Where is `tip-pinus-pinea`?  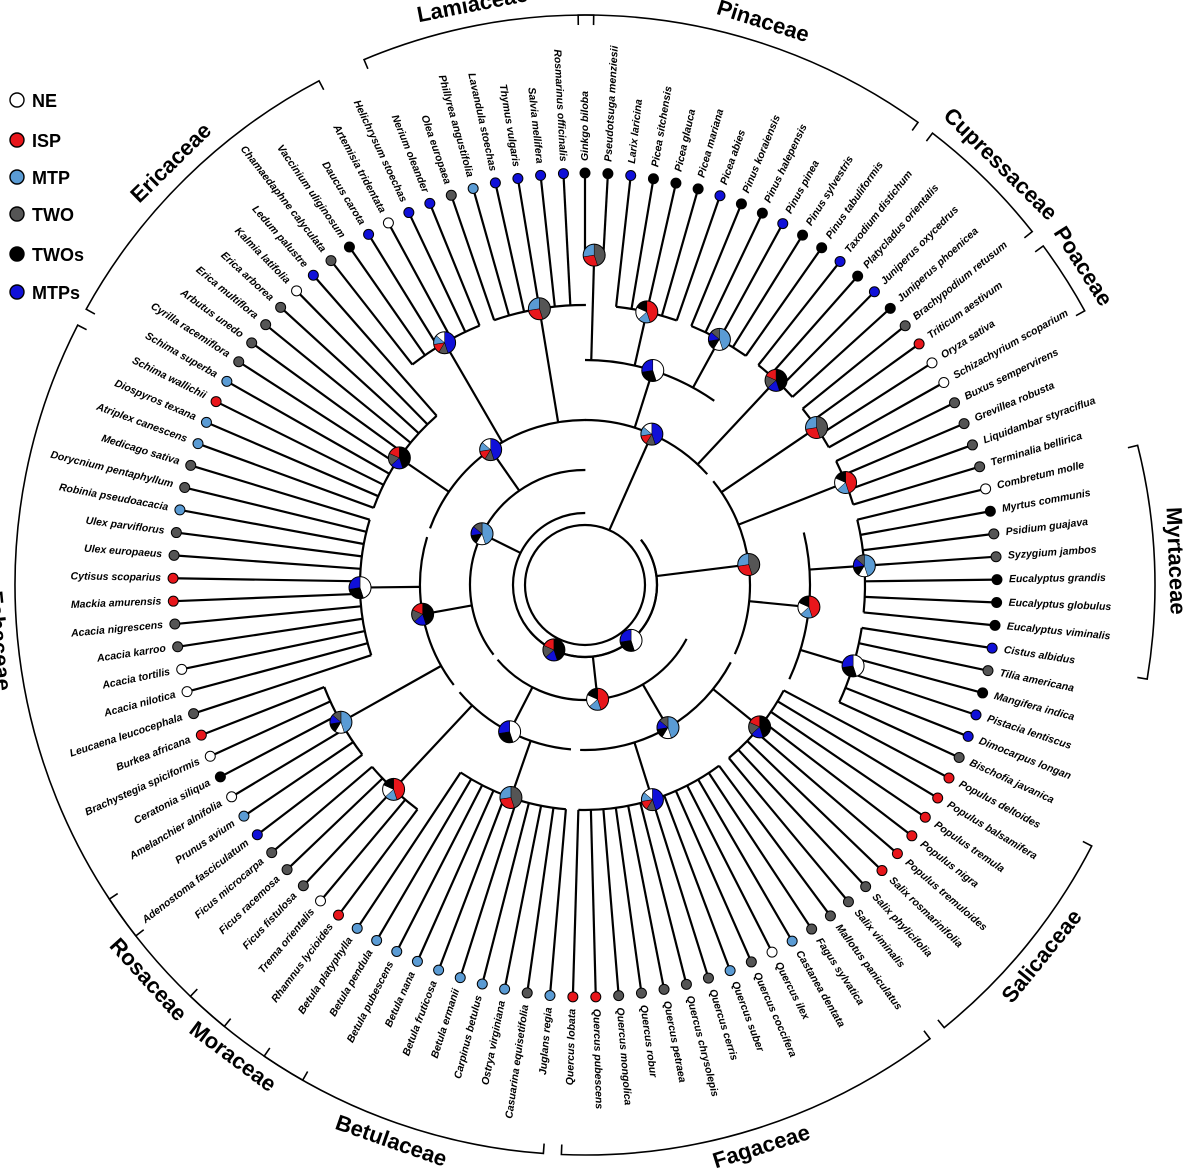
tip-pinus-pinea is located at coordinates (783, 224).